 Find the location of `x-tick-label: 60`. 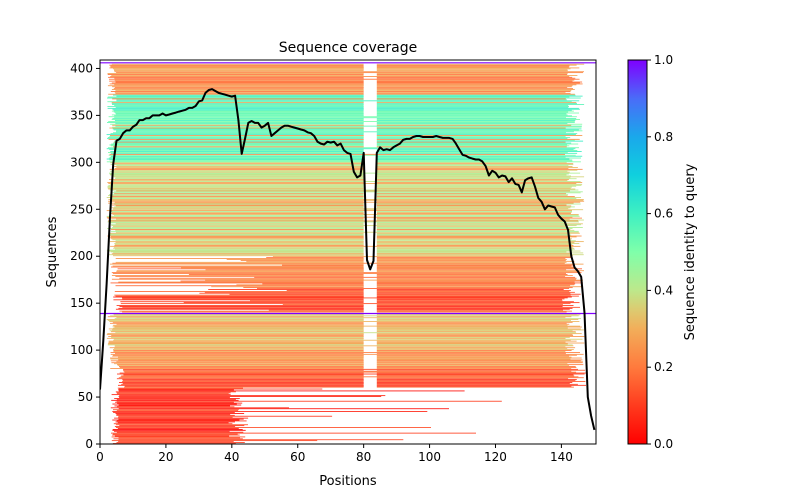

x-tick-label: 60 is located at coordinates (297, 457).